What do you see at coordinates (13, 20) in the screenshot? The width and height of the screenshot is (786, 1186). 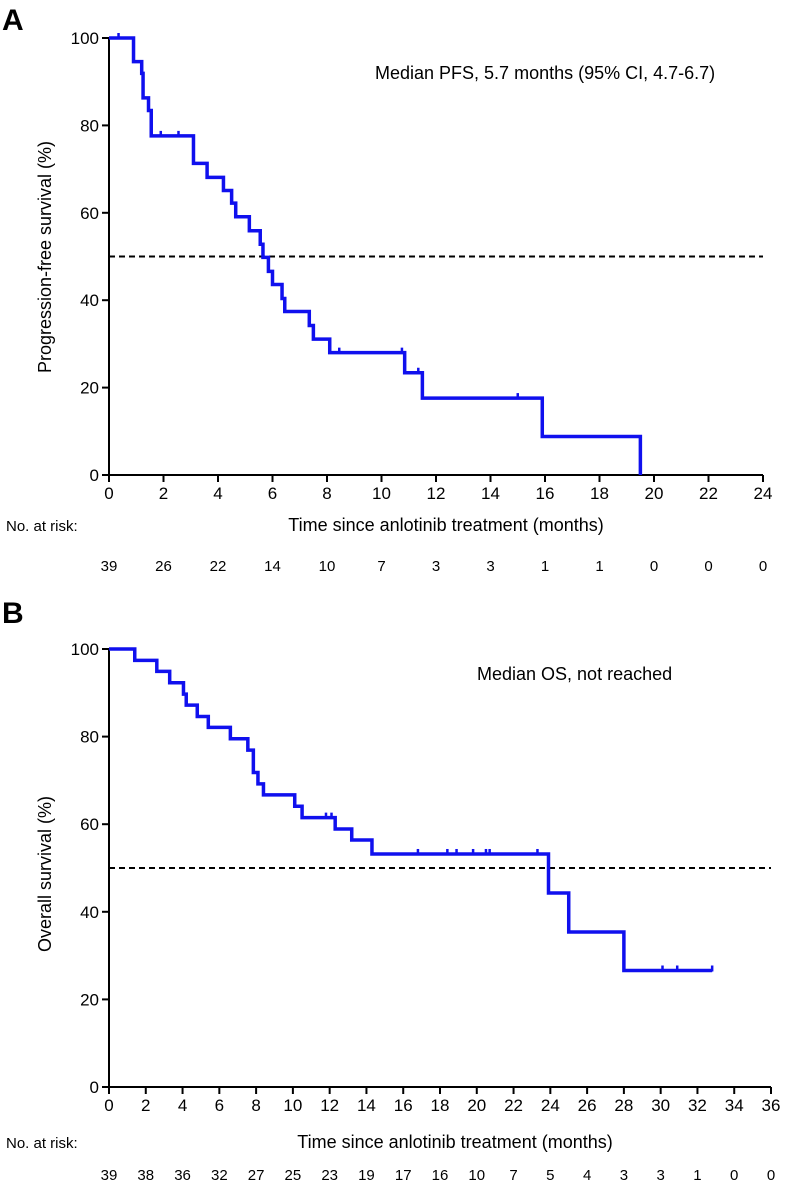 I see `panel-a-letter: A` at bounding box center [13, 20].